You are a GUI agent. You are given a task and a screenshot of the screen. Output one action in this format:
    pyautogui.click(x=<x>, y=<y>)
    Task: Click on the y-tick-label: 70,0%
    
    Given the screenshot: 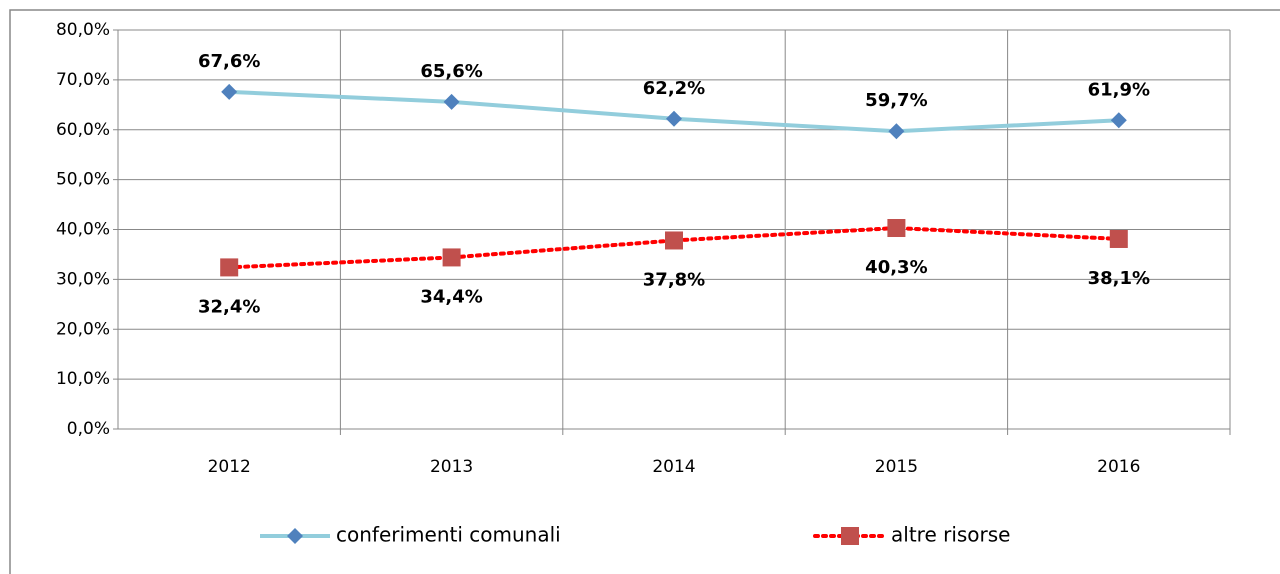 What is the action you would take?
    pyautogui.click(x=83, y=80)
    